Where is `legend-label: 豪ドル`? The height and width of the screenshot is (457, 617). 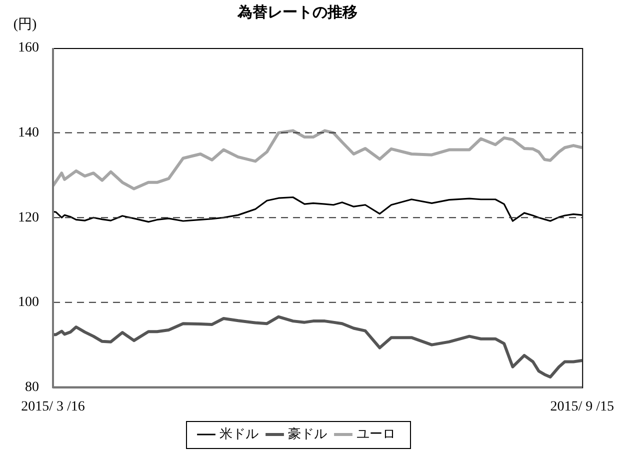
legend-label: 豪ドル is located at coordinates (307, 433).